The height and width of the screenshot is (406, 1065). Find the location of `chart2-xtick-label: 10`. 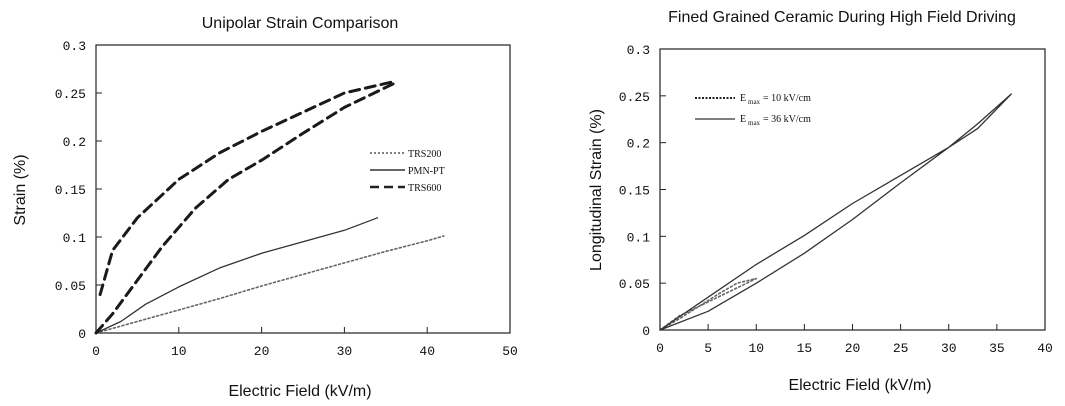

chart2-xtick-label: 10 is located at coordinates (756, 348).